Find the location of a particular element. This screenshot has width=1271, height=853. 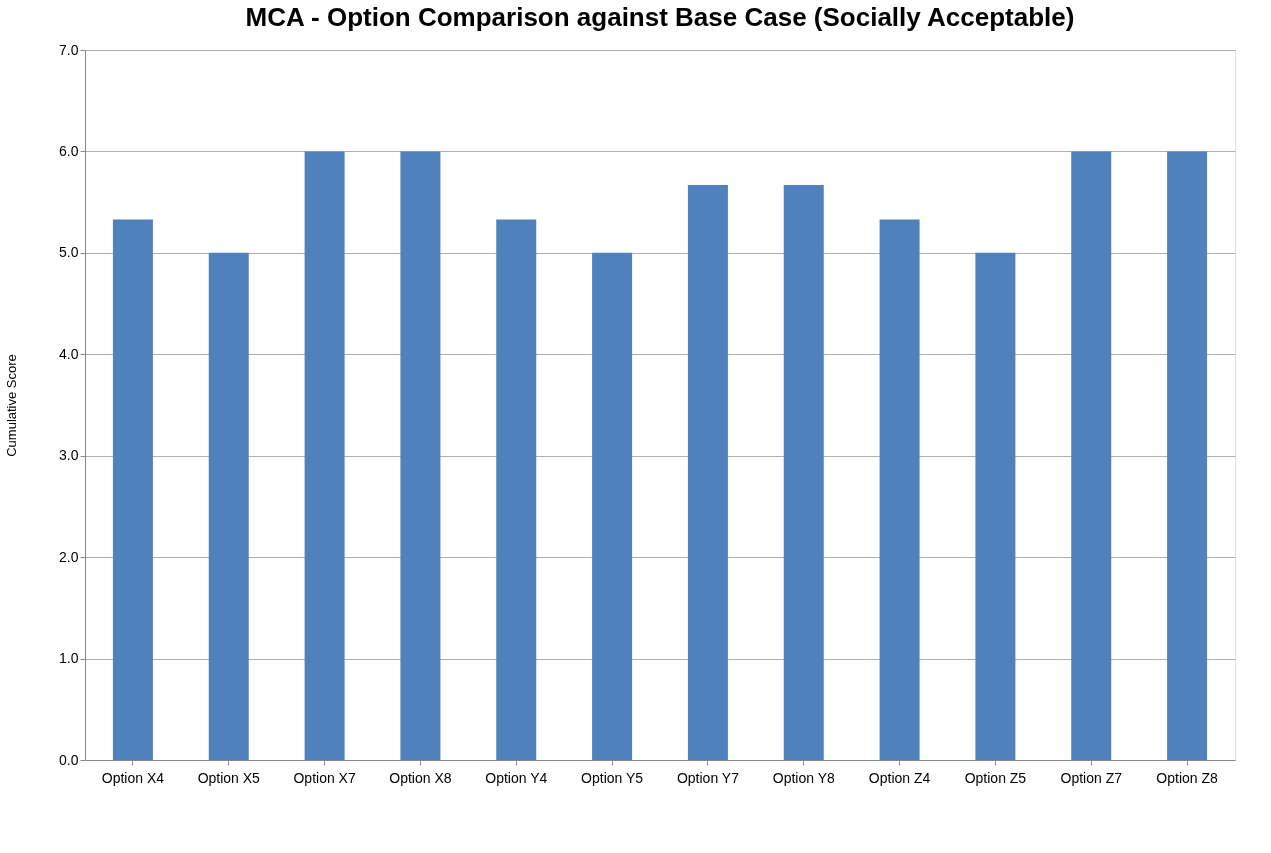

chart-title: MCA - Option Comparison against Base Case (Socially Acceptable) is located at coordinates (660, 17).